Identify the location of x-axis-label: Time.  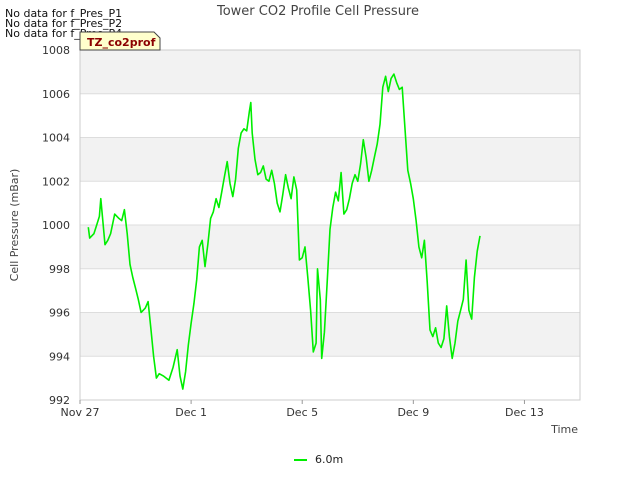
(564, 429).